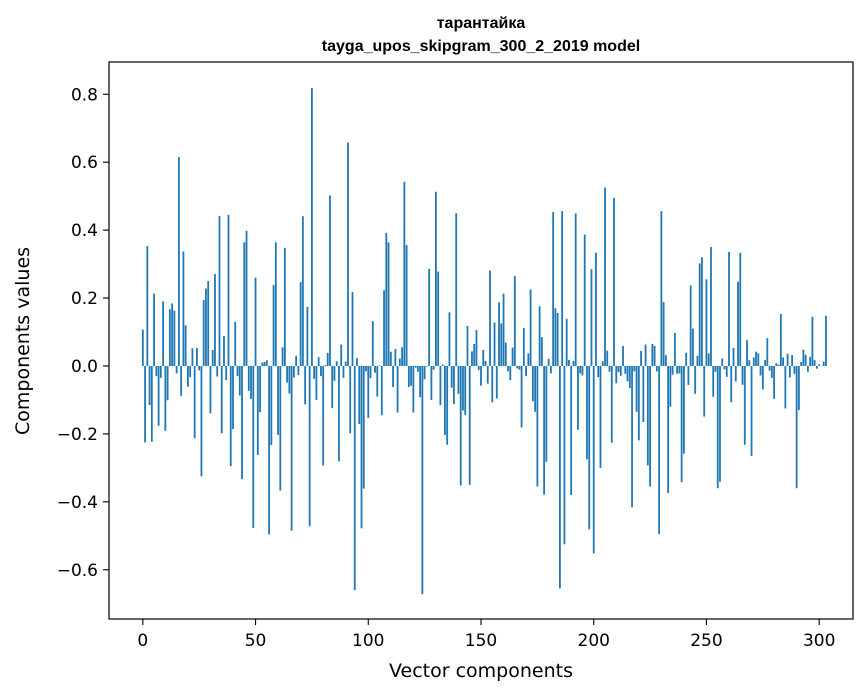  Describe the element at coordinates (594, 641) in the screenshot. I see `x-tick-label: 200` at that location.